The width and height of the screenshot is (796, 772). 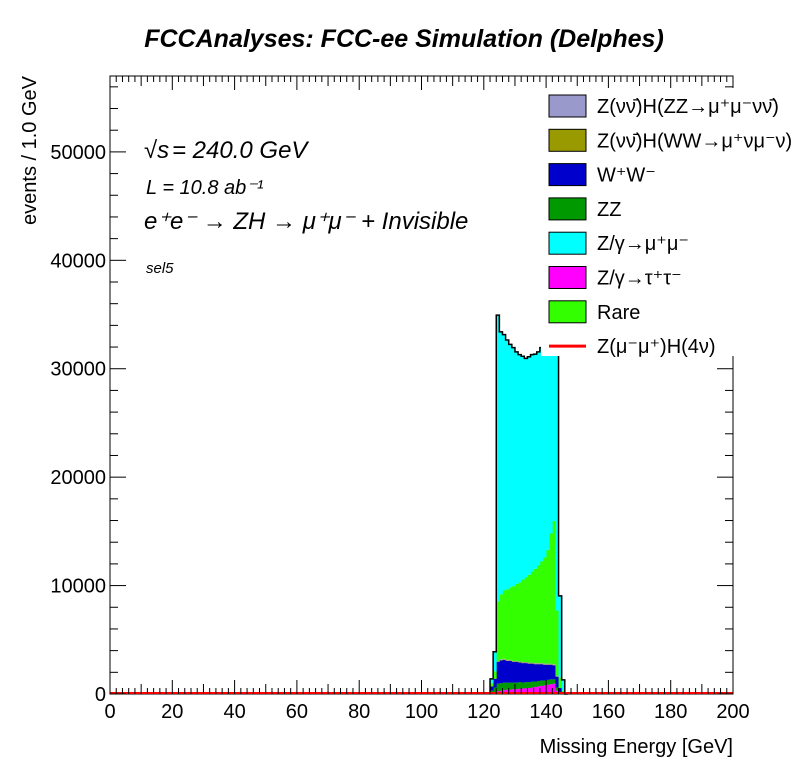 I want to click on x-tick-label: 180, so click(x=670, y=712).